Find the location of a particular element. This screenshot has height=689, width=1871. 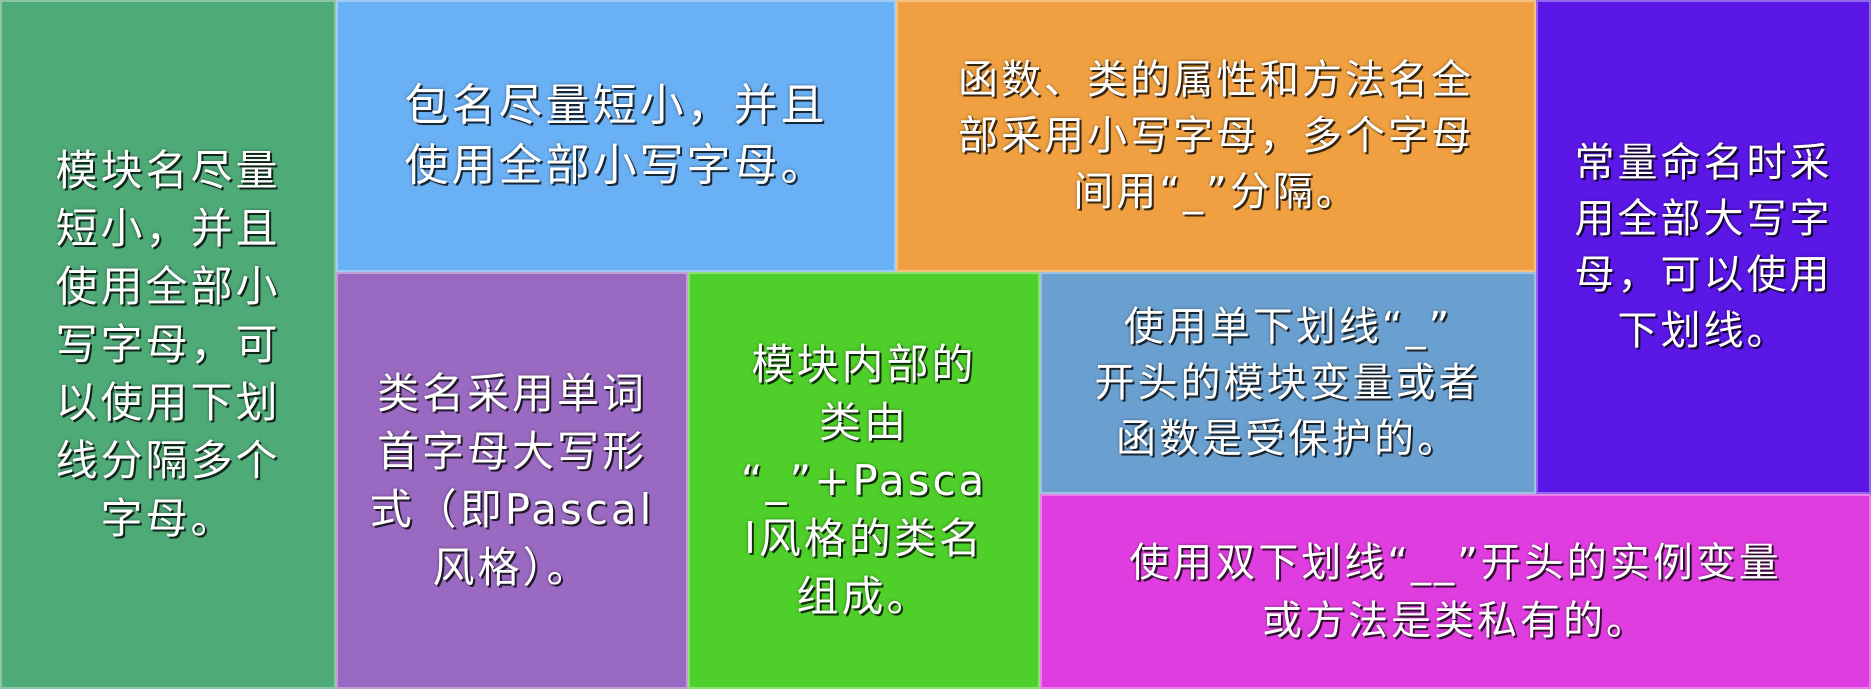

constant-naming-tile: 常量命名时采 用全部大写字 母，可以使用 下划线。 is located at coordinates (1703, 247).